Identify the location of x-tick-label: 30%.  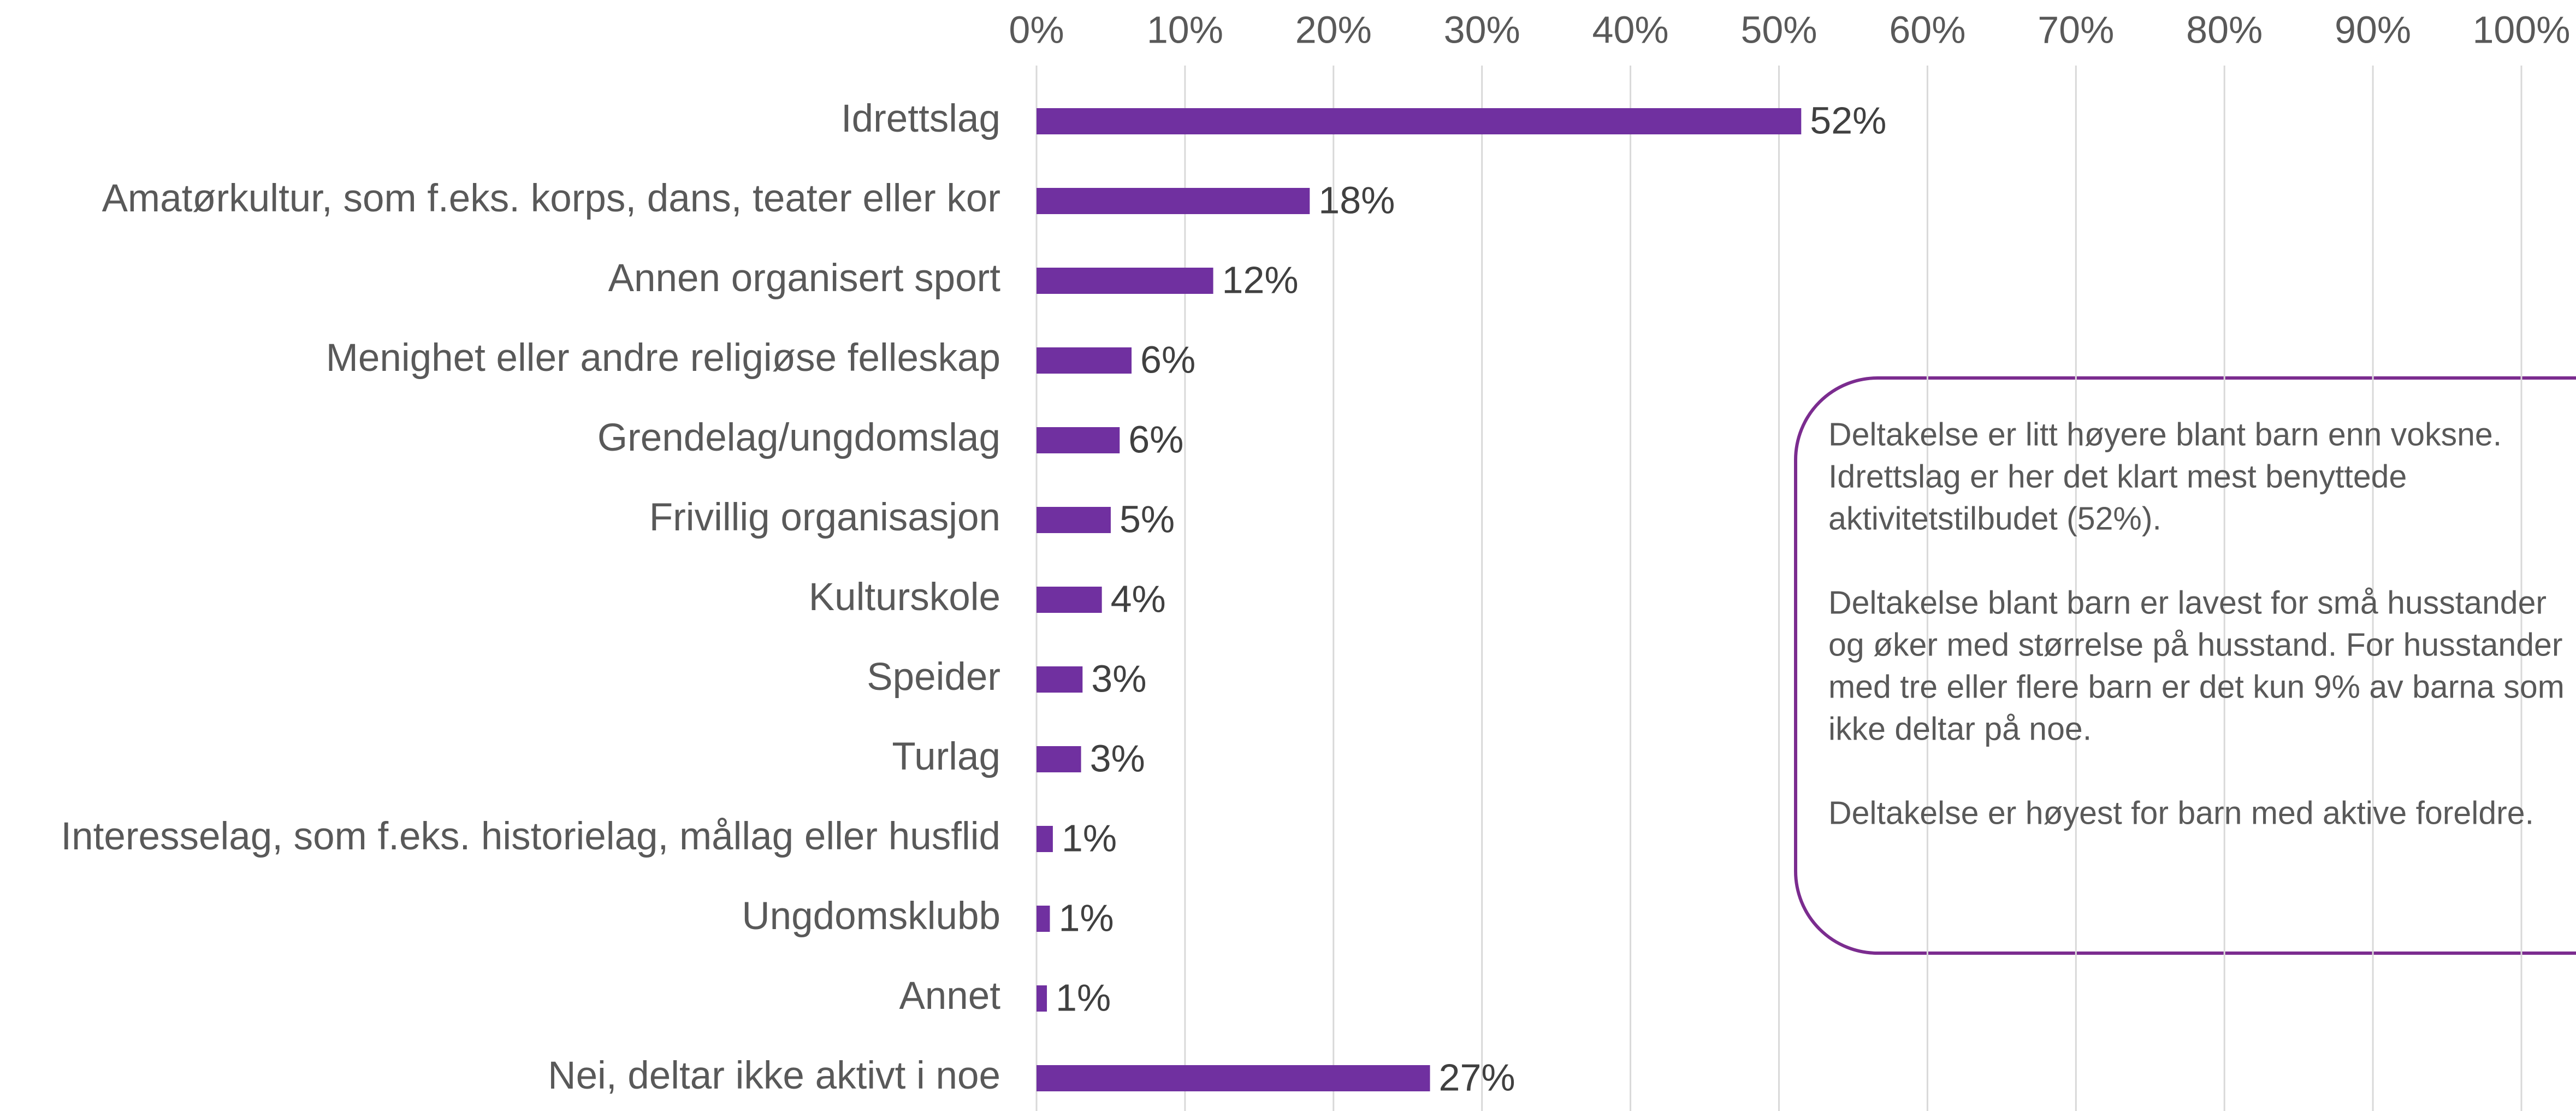
(1482, 29).